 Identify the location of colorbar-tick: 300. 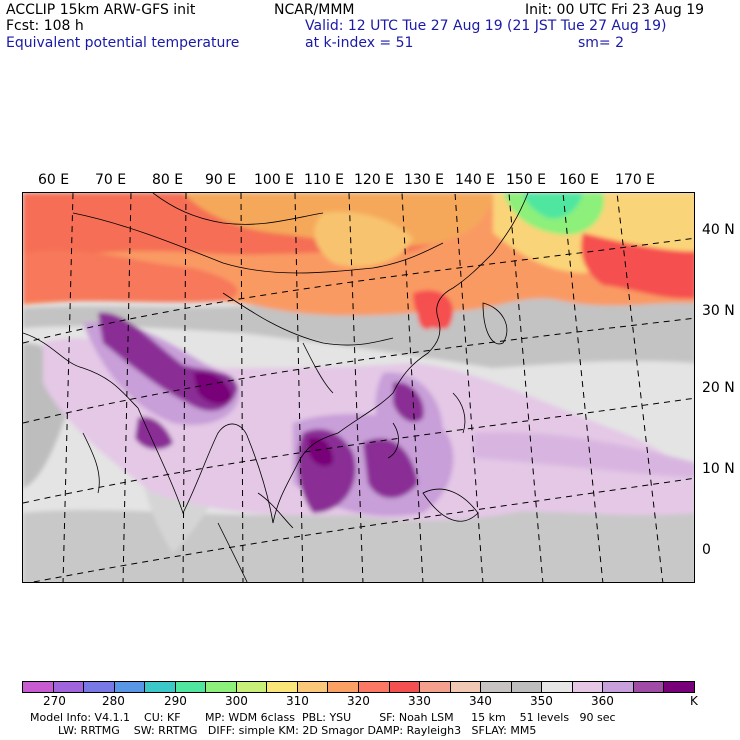
(236, 701).